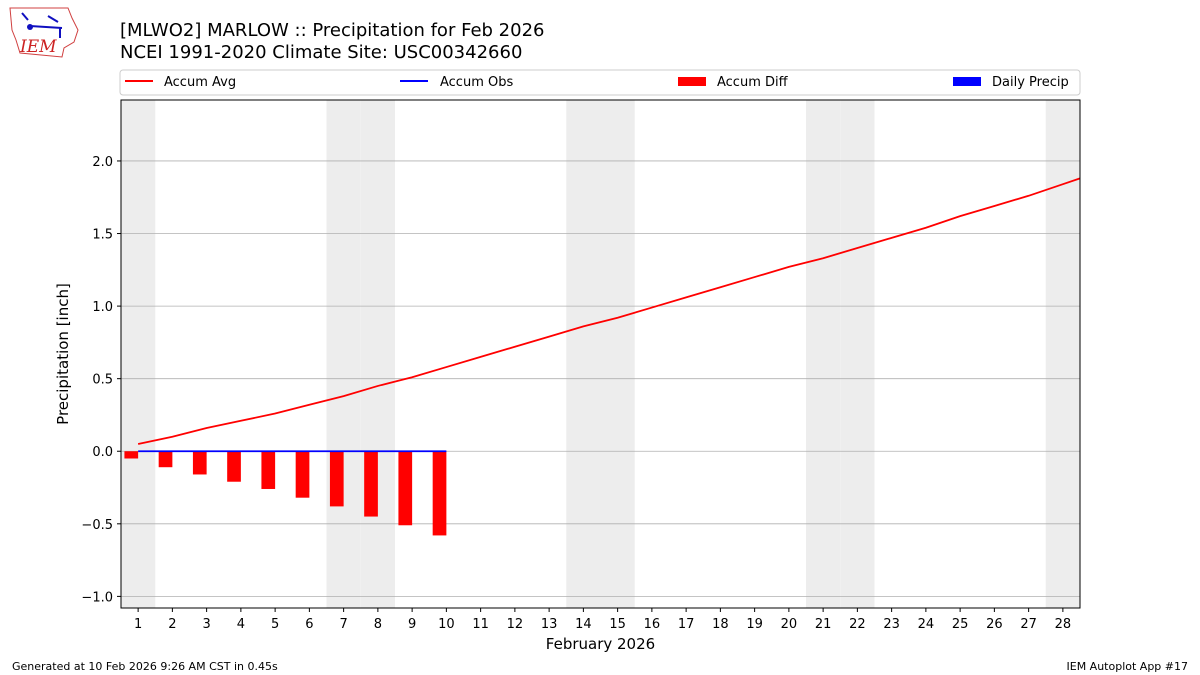  Describe the element at coordinates (720, 624) in the screenshot. I see `x-tick-label: 18` at that location.